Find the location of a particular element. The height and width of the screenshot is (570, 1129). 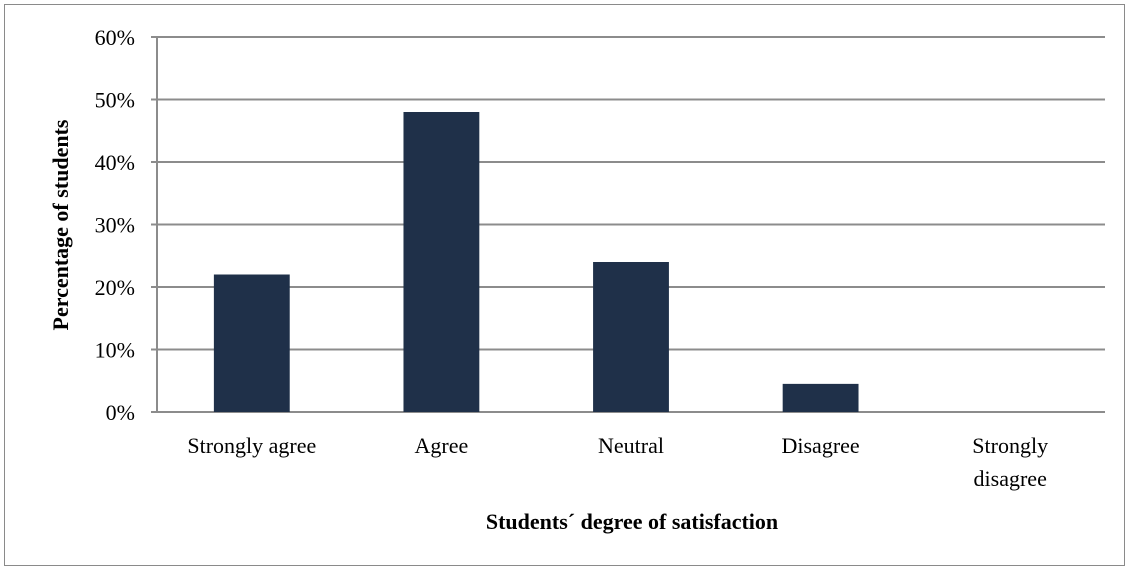

y-tick-labels: 0% 10% 20% 30% 40% 50% 60% is located at coordinates (115, 225).